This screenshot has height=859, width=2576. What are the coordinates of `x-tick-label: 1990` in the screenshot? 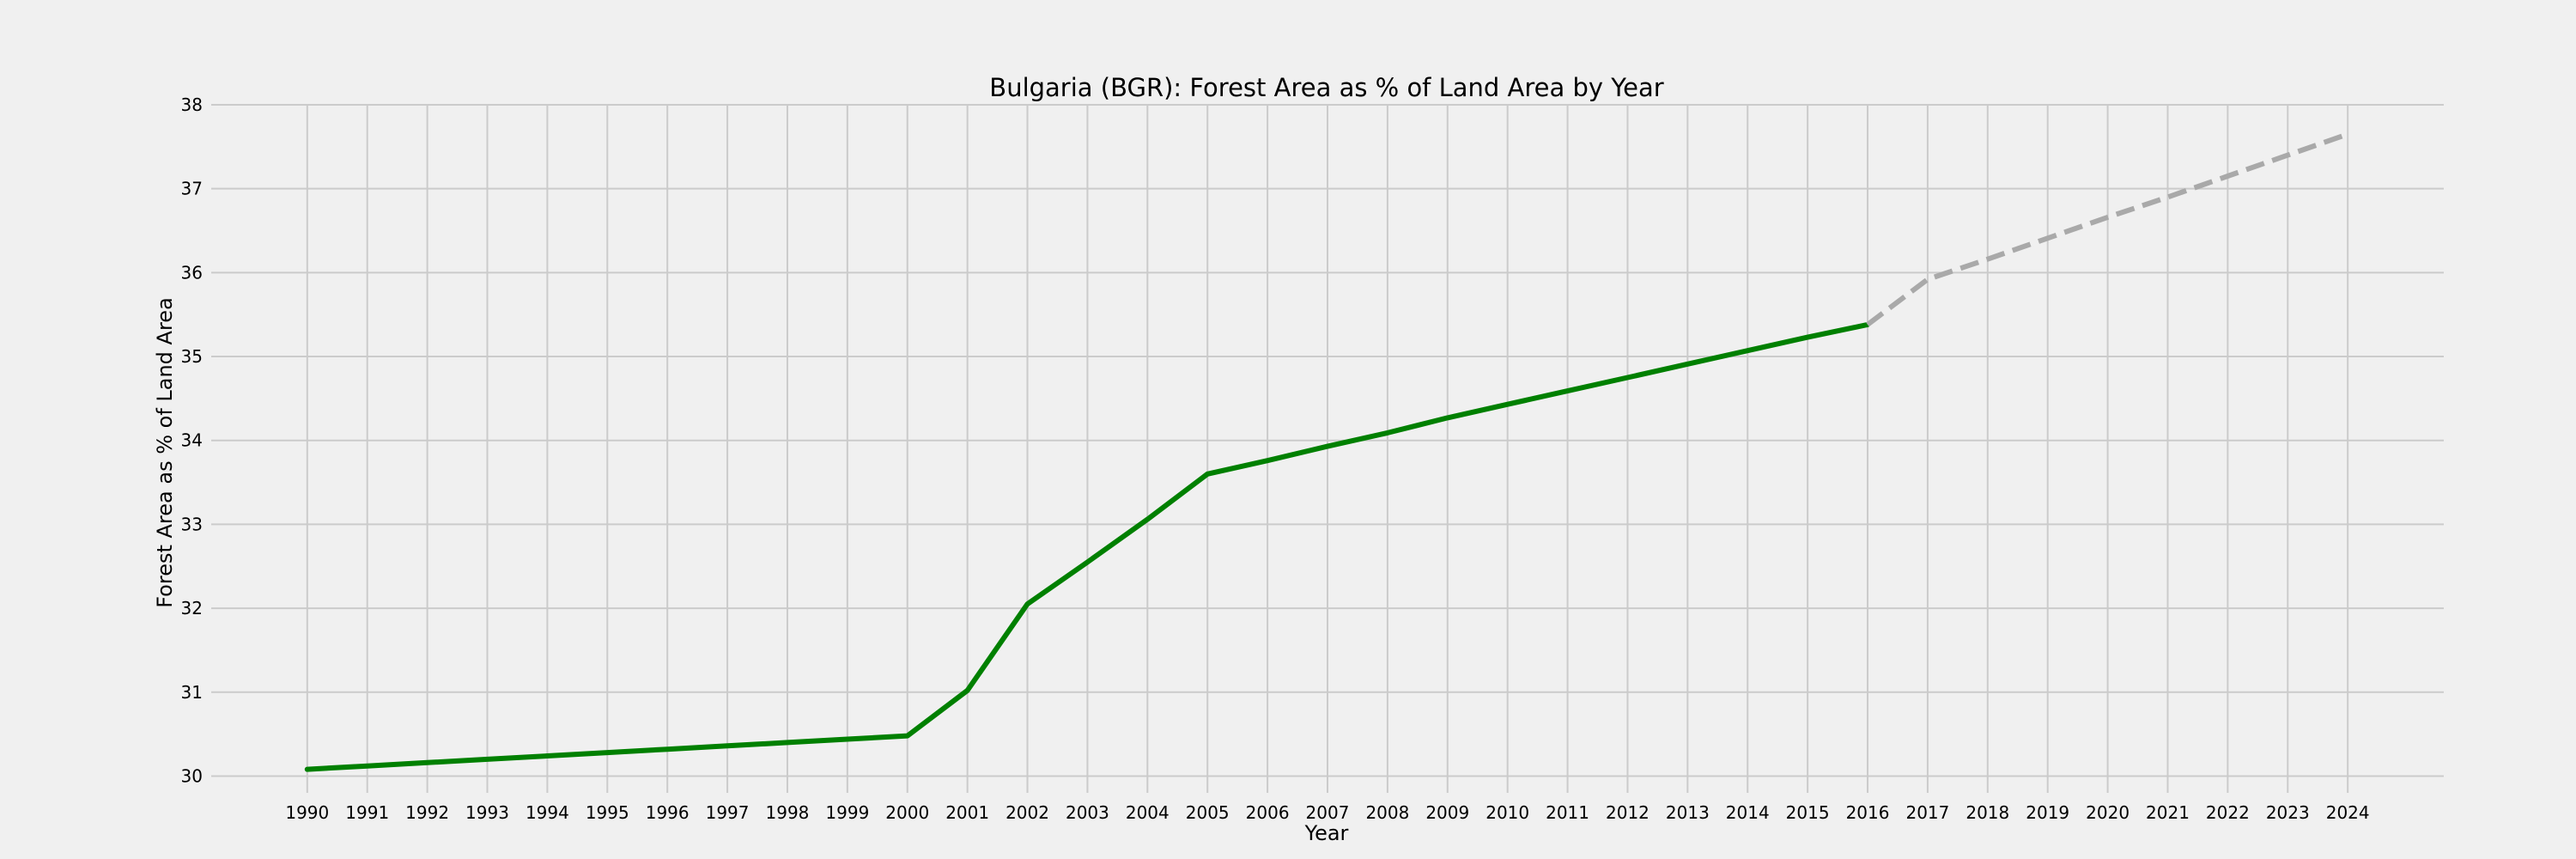 It's located at (307, 812).